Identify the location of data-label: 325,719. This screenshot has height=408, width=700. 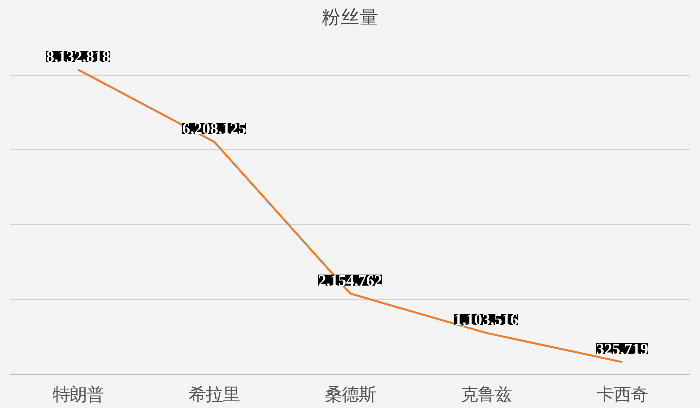
(622, 349).